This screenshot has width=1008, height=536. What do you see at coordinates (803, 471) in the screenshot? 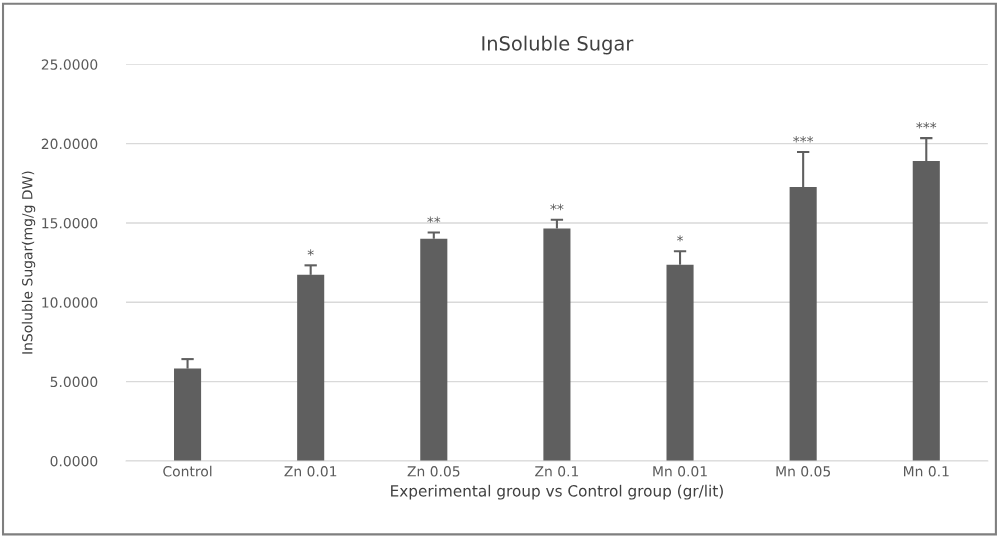
I see `x-tick-label: Mn 0.05` at bounding box center [803, 471].